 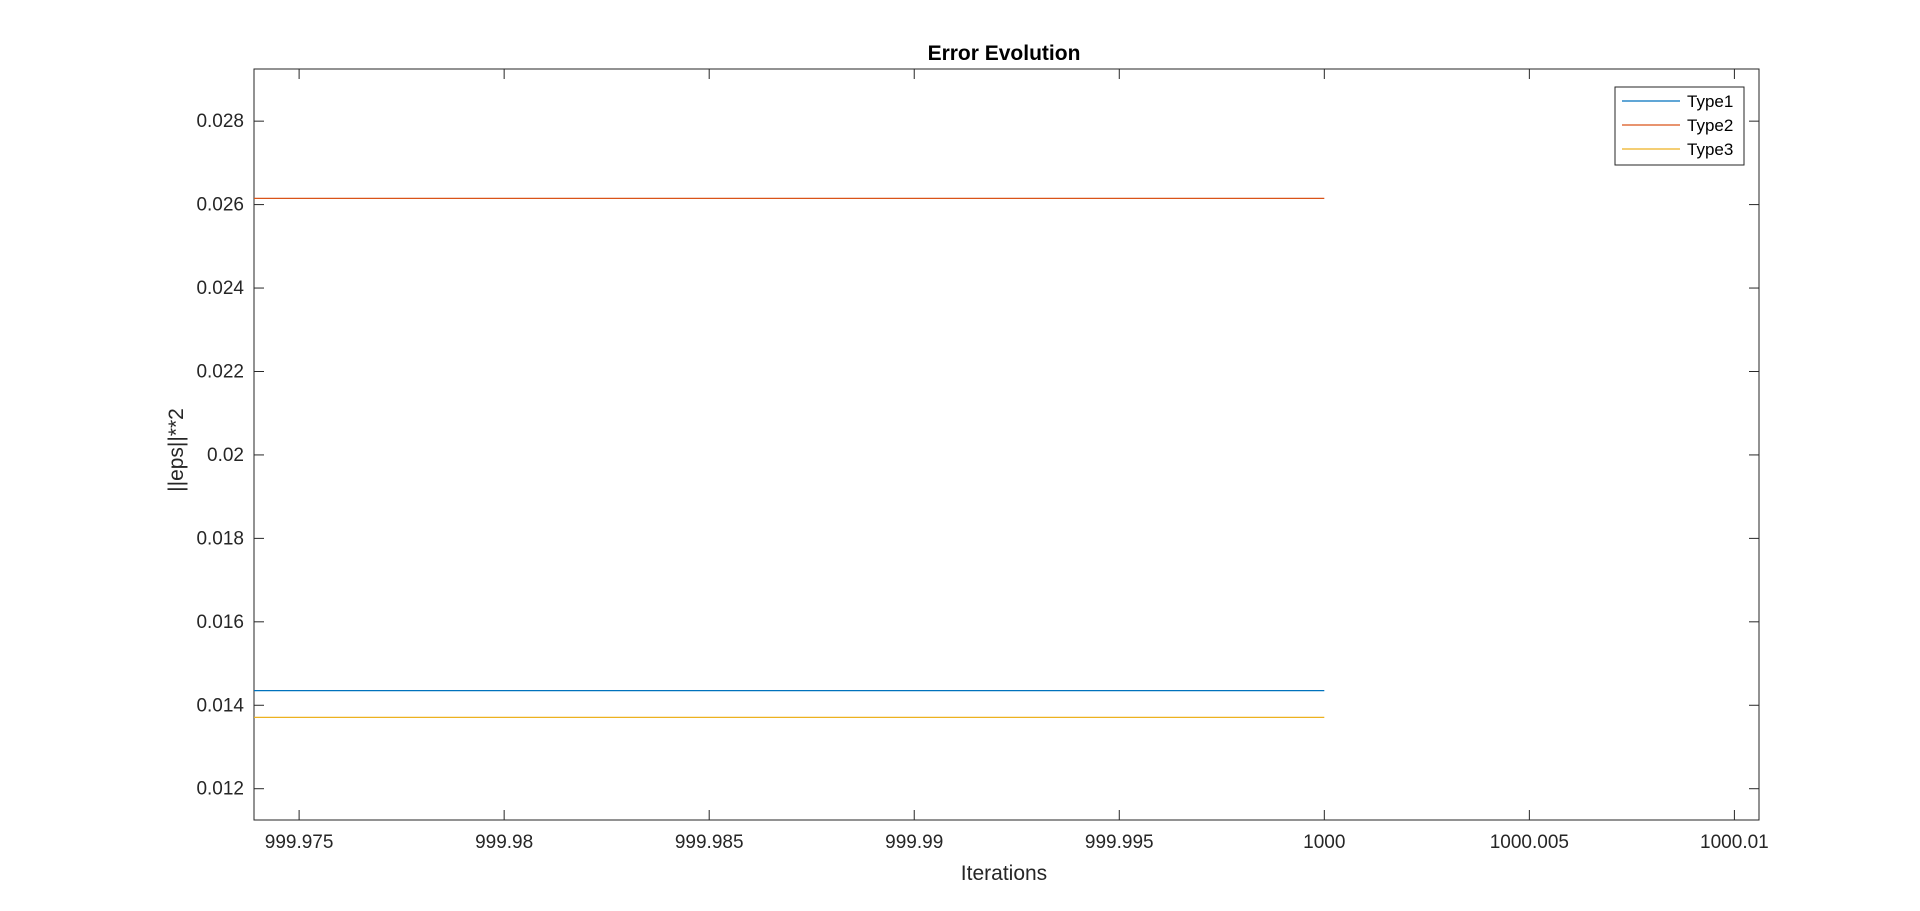 What do you see at coordinates (176, 450) in the screenshot?
I see `y-axis-label: ||eps||**2` at bounding box center [176, 450].